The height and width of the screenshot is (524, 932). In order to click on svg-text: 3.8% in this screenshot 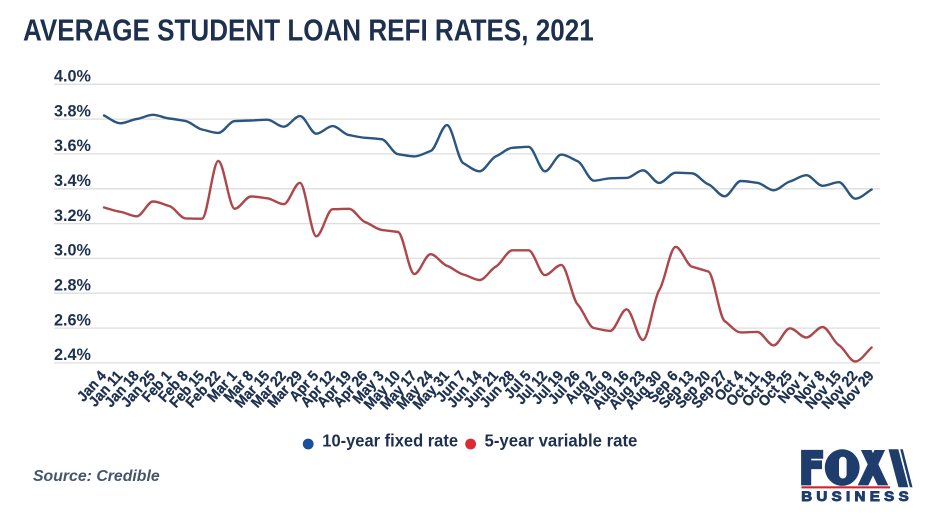, I will do `click(72, 111)`.